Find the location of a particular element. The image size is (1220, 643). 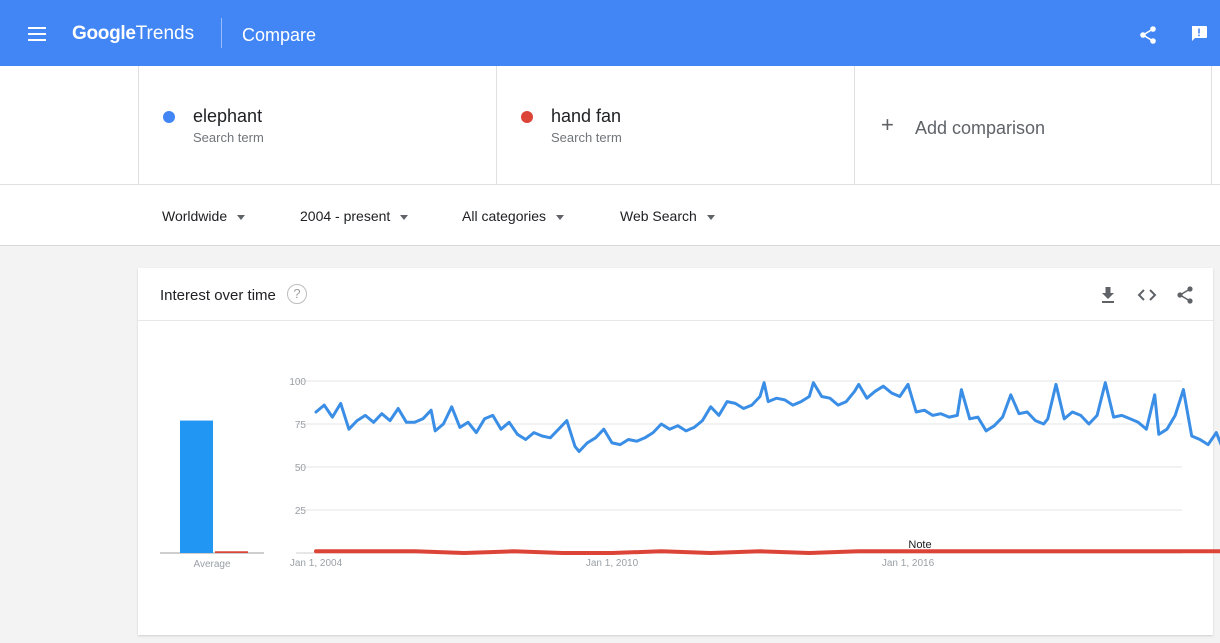

y-tick-label: 100 is located at coordinates (297, 382).